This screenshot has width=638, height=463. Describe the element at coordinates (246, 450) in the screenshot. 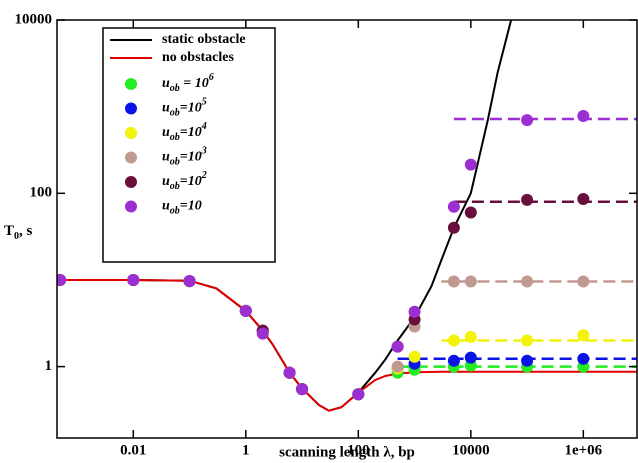

I see `x-tick-label: 1` at that location.